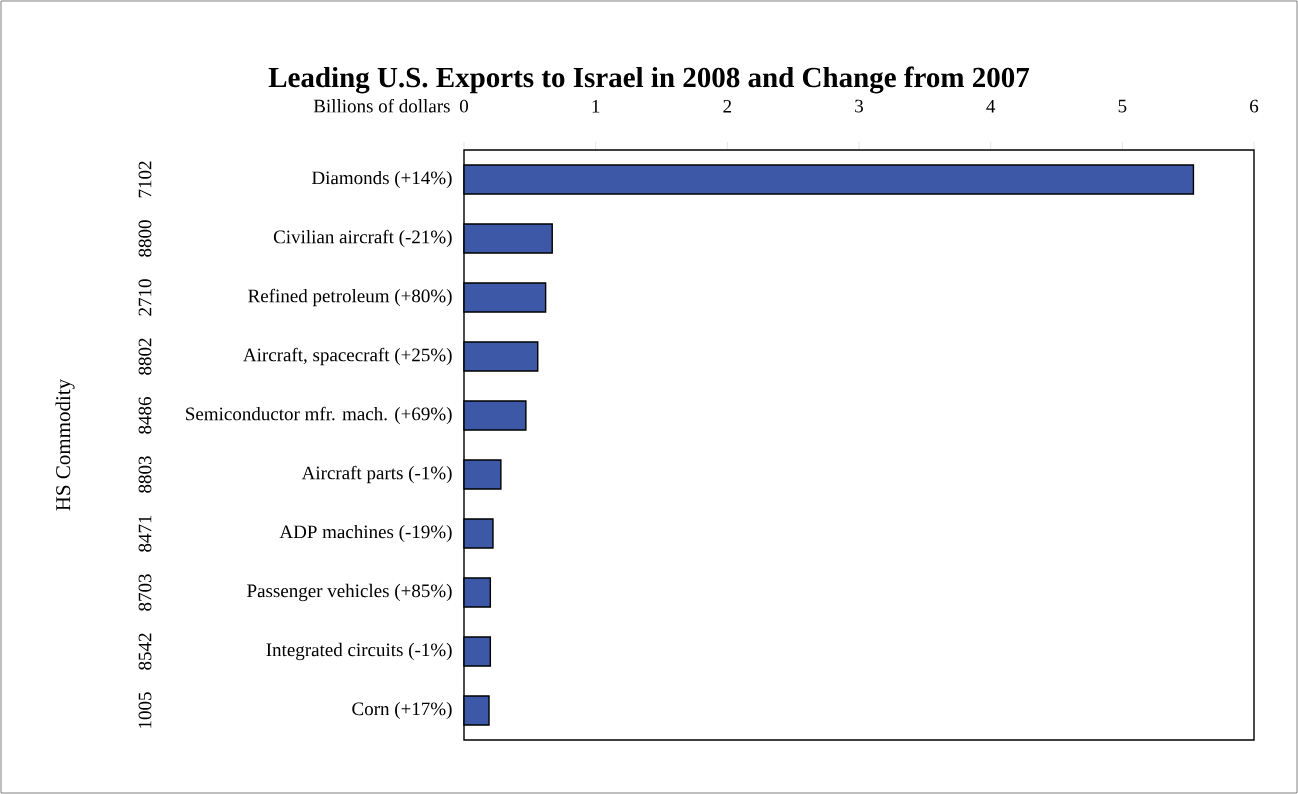 The height and width of the screenshot is (794, 1298). What do you see at coordinates (145, 179) in the screenshot?
I see `text: 7102` at bounding box center [145, 179].